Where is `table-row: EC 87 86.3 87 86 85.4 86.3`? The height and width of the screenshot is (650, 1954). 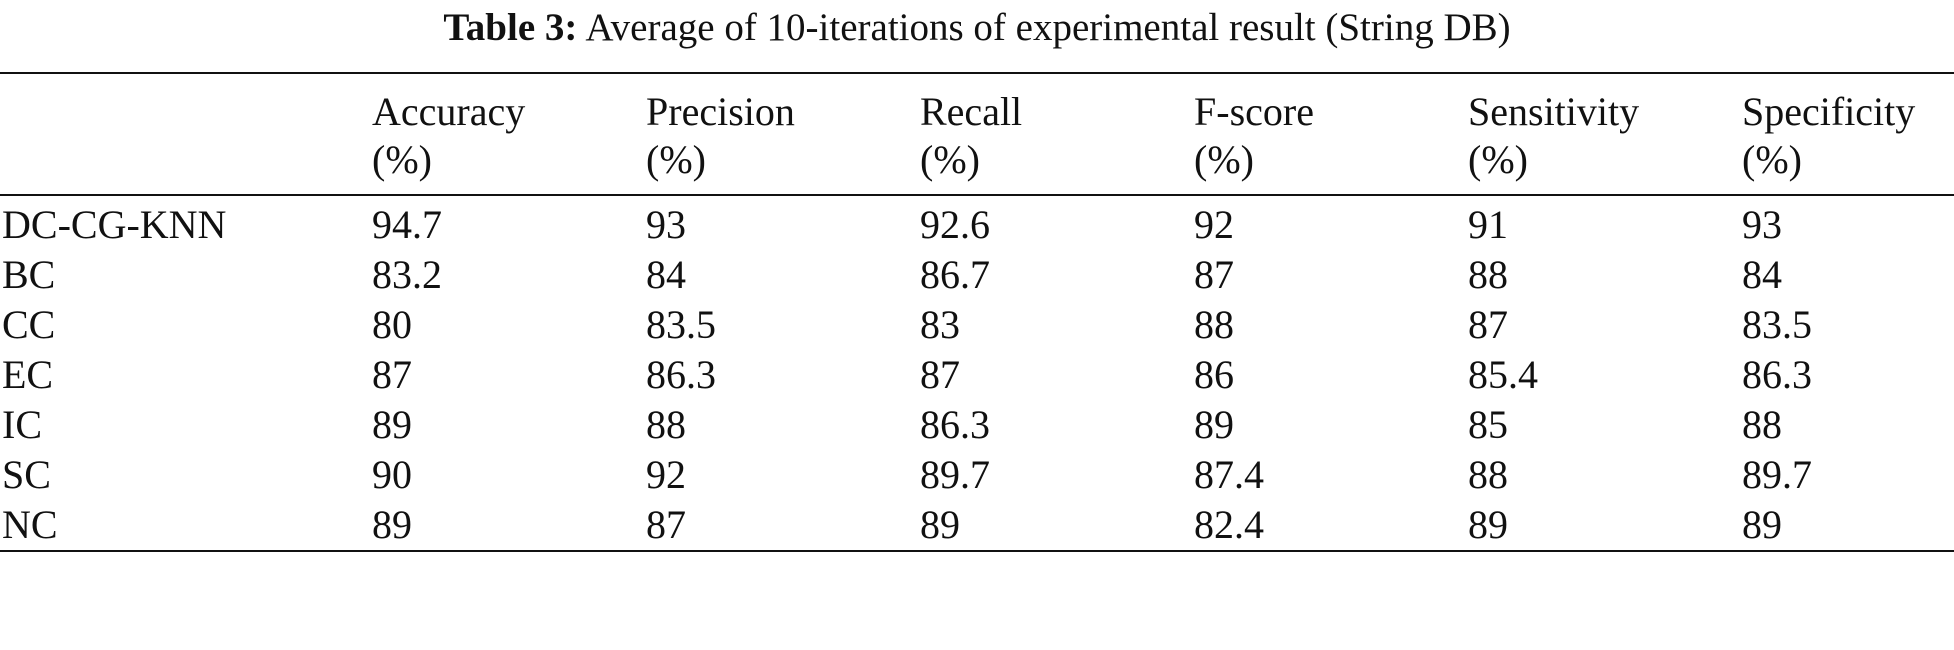 table-row: EC 87 86.3 87 86 85.4 86.3 is located at coordinates (977, 375).